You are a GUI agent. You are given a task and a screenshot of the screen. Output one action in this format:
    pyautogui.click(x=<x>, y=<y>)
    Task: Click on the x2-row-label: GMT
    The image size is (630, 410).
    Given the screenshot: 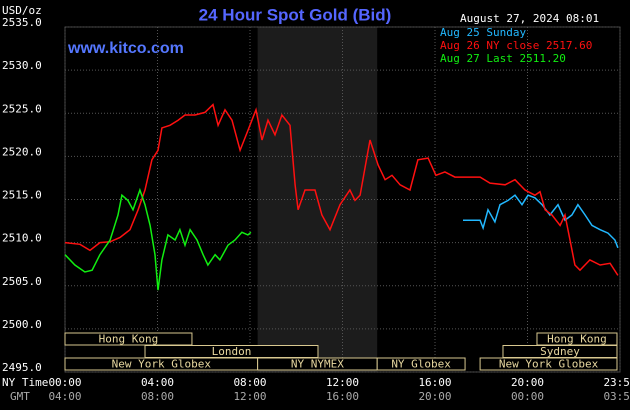 What is the action you would take?
    pyautogui.click(x=20, y=396)
    